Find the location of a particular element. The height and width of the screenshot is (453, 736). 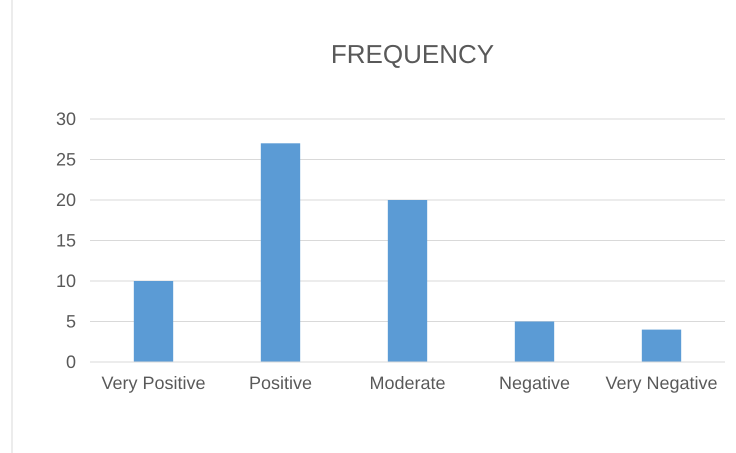

y-tick-label: 25 is located at coordinates (66, 159).